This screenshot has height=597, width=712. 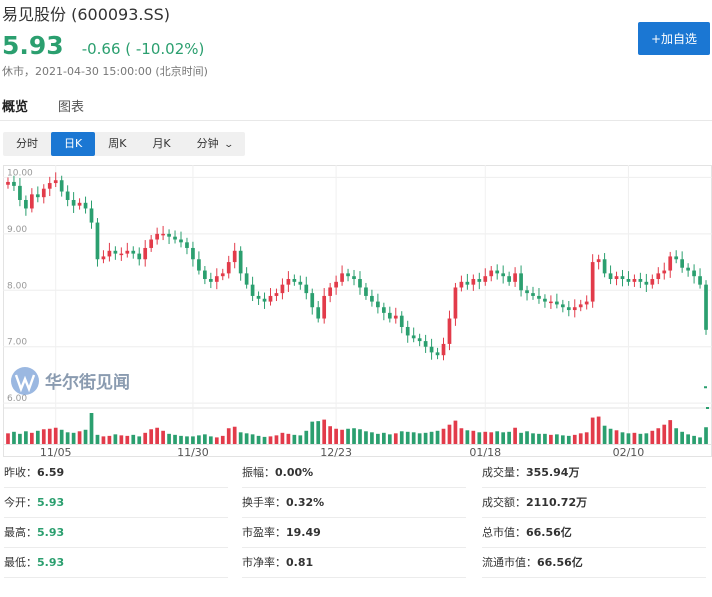 I want to click on stat-item: 成交量：355.94万, so click(x=530, y=473).